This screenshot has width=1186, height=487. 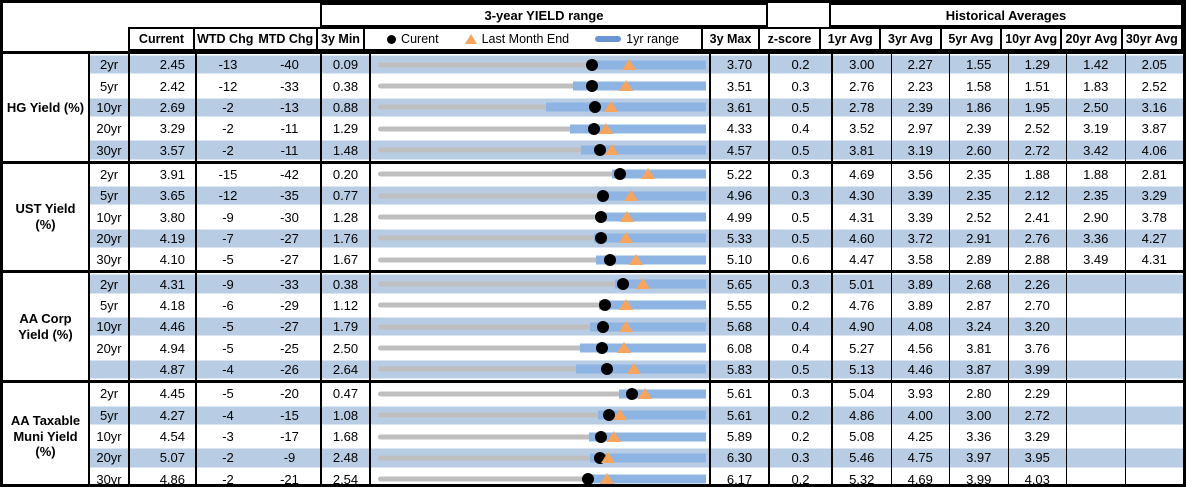 I want to click on wtd-chg-cell: -2, so click(x=228, y=479).